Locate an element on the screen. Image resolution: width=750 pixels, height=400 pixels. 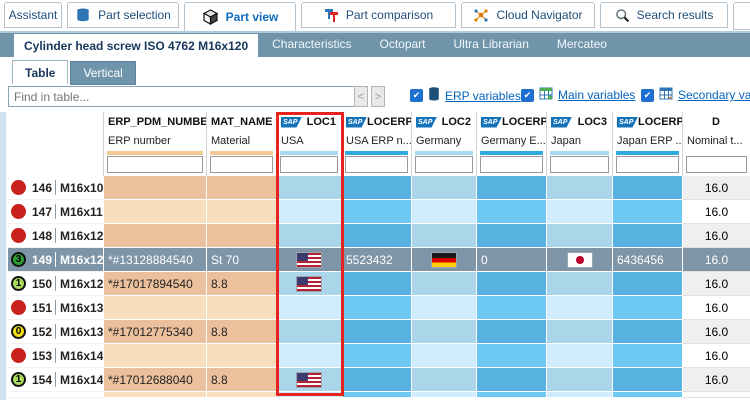
column-filter-d is located at coordinates (716, 164).